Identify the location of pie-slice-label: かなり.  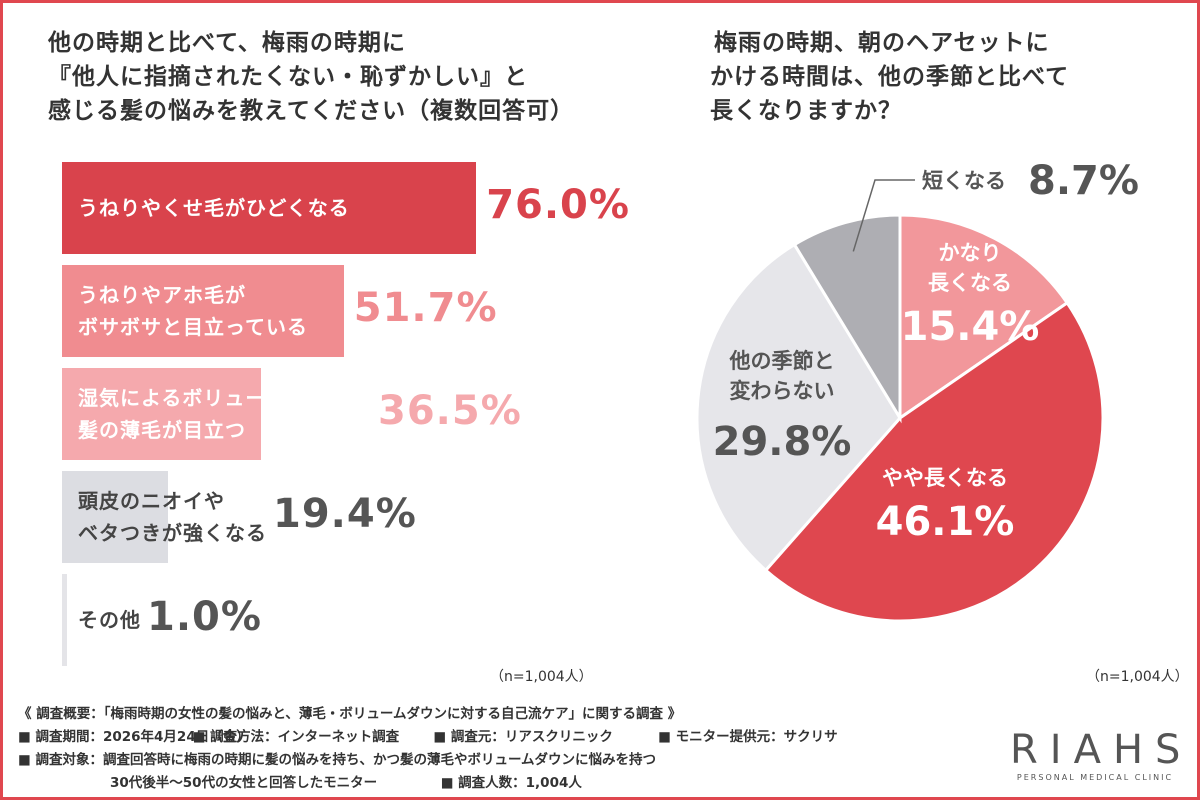
(970, 253).